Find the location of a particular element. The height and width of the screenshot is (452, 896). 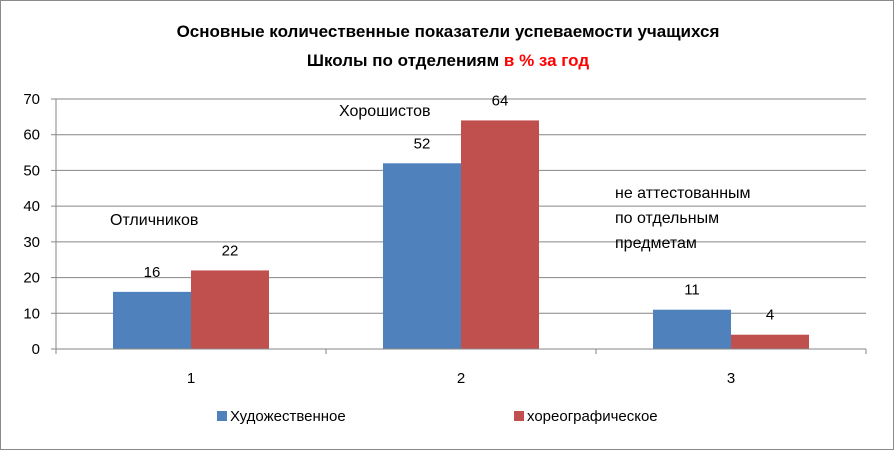

chart-title-line2-black: Школы по отделениям is located at coordinates (403, 60).